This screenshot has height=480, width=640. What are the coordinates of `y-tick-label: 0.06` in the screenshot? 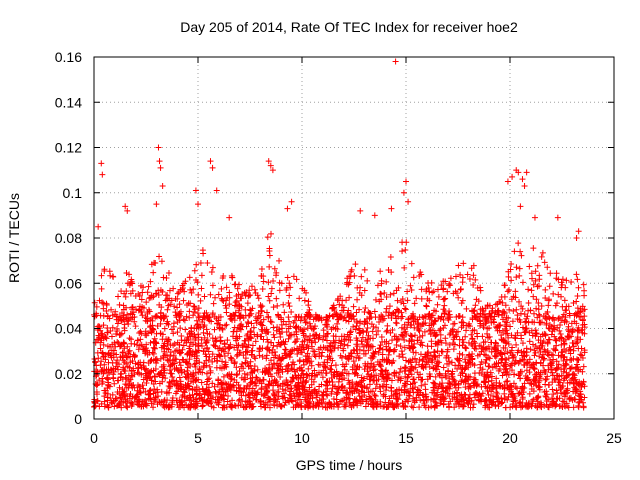 It's located at (68, 283).